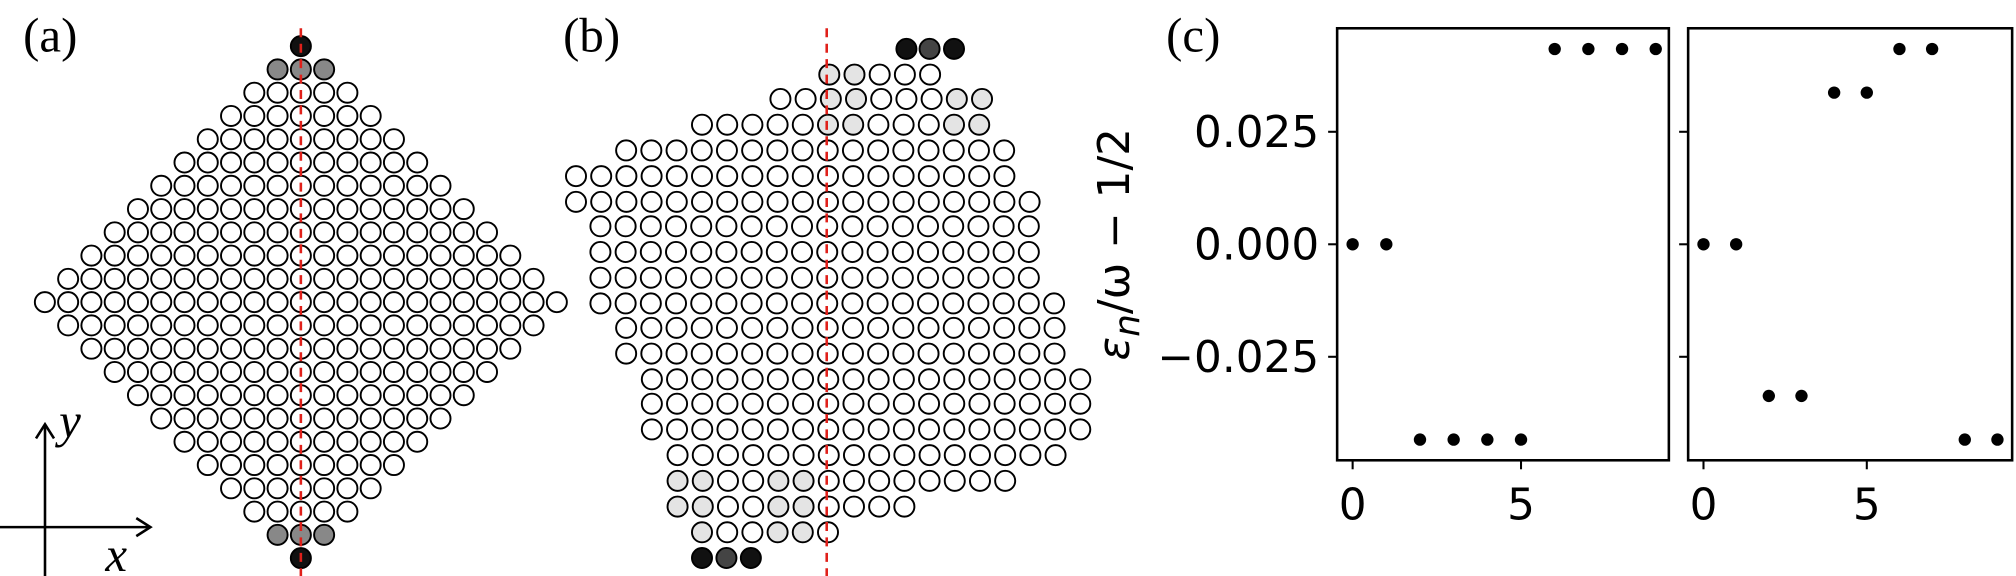  I want to click on y-tick-label: 0.025, so click(1256, 132).